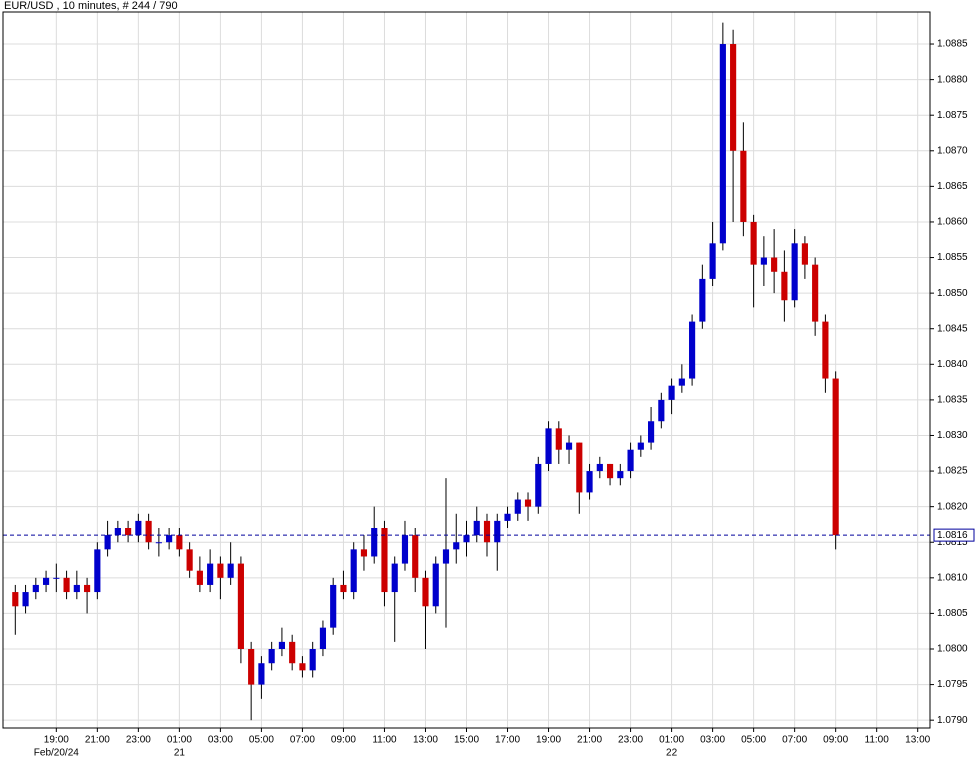  What do you see at coordinates (952, 79) in the screenshot?
I see `y-tick-label: 1.0880` at bounding box center [952, 79].